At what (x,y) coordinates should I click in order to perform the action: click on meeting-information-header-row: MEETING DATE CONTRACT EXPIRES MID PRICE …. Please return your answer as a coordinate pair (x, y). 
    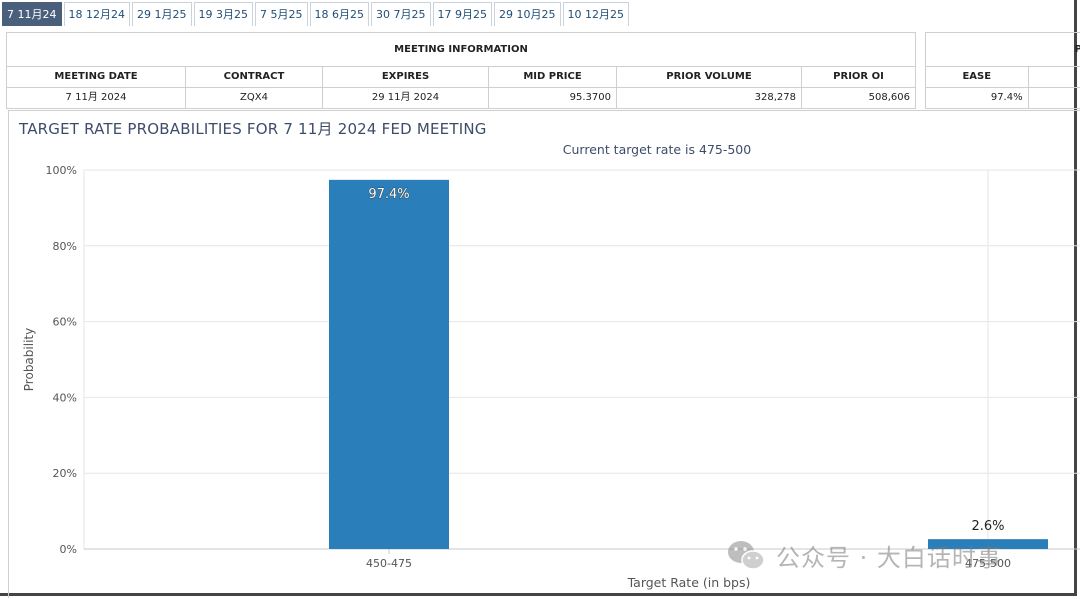
    Looking at the image, I should click on (461, 77).